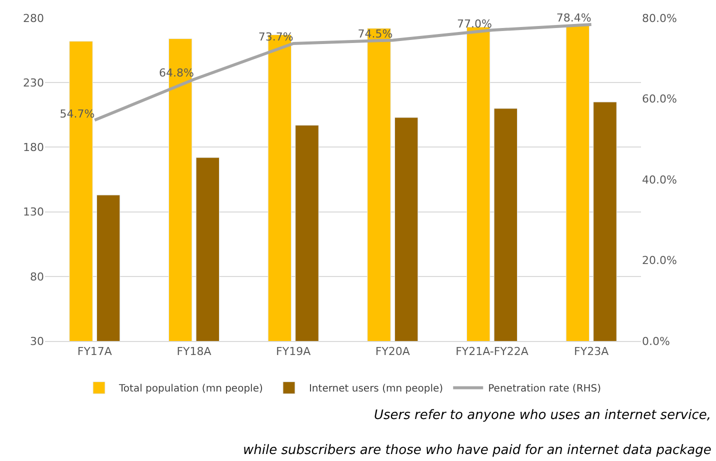  I want to click on y-tick-label: 130, so click(33, 212).